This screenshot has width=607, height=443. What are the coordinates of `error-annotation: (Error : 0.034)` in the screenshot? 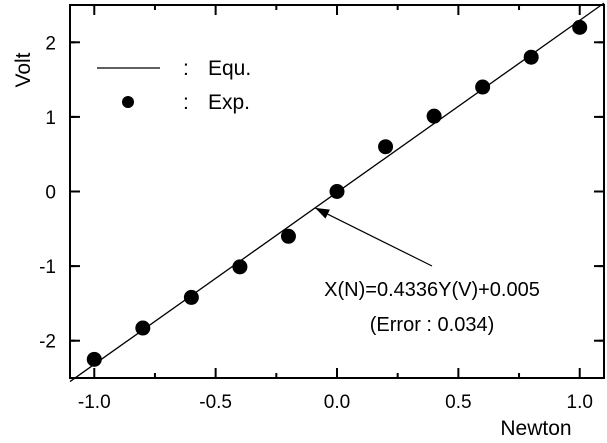 It's located at (432, 325).